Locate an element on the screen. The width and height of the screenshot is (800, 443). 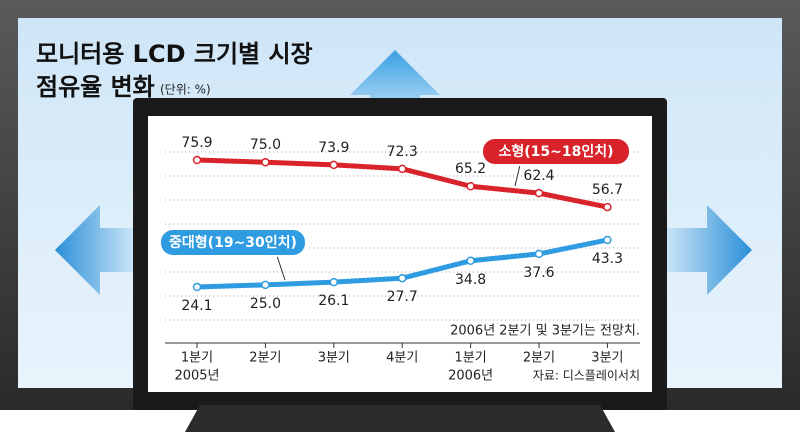
legend-label: 중대형(19~30인치) is located at coordinates (233, 242).